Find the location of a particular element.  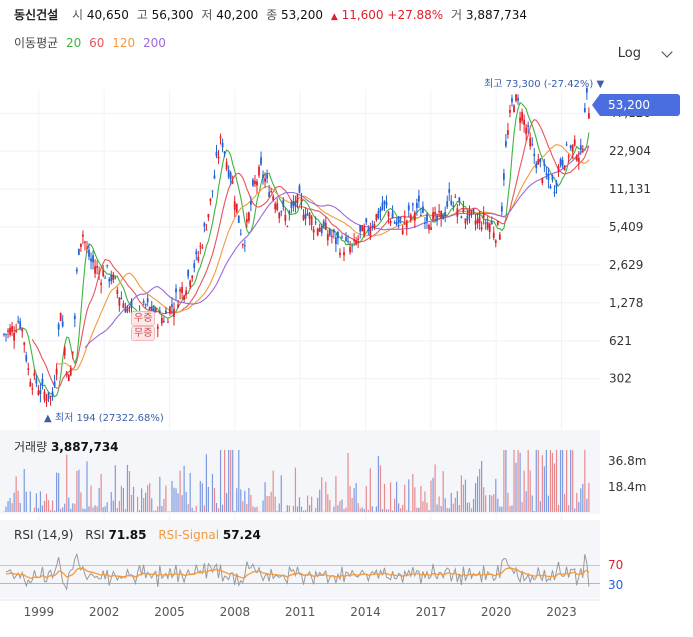

bonus-issue-badge: 우증 is located at coordinates (143, 318).